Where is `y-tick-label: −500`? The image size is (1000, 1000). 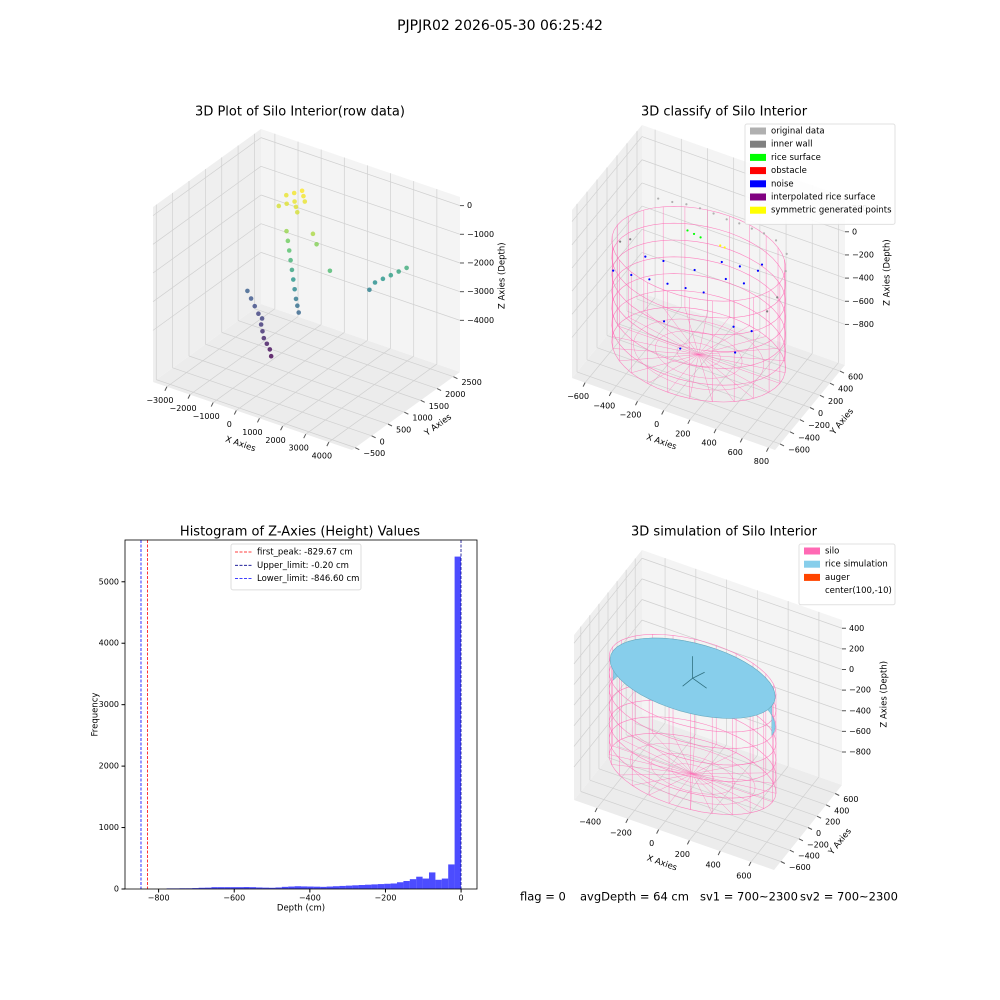 y-tick-label: −500 is located at coordinates (374, 453).